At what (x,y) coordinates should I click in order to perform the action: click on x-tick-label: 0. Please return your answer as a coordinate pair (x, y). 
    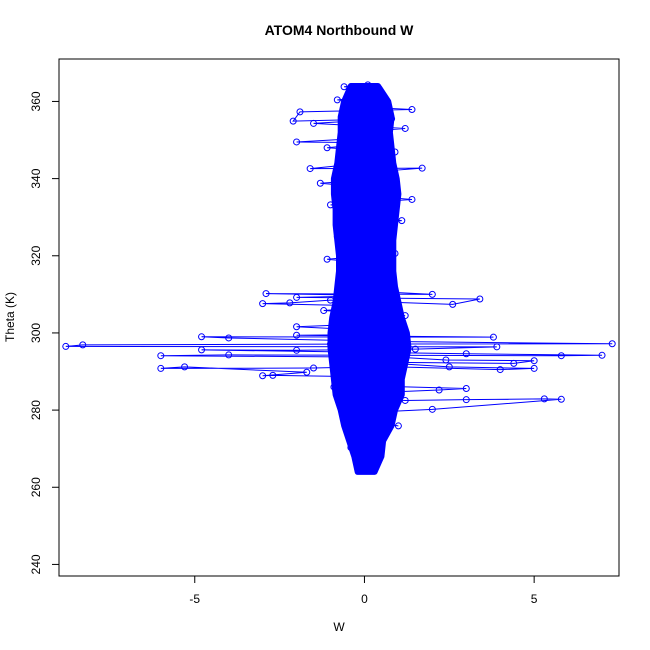
    Looking at the image, I should click on (364, 599).